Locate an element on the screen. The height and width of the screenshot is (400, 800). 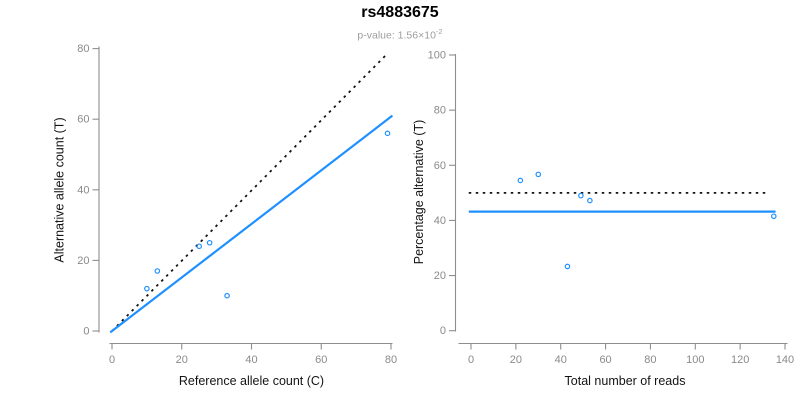
x-tick-label: 120 is located at coordinates (740, 360).